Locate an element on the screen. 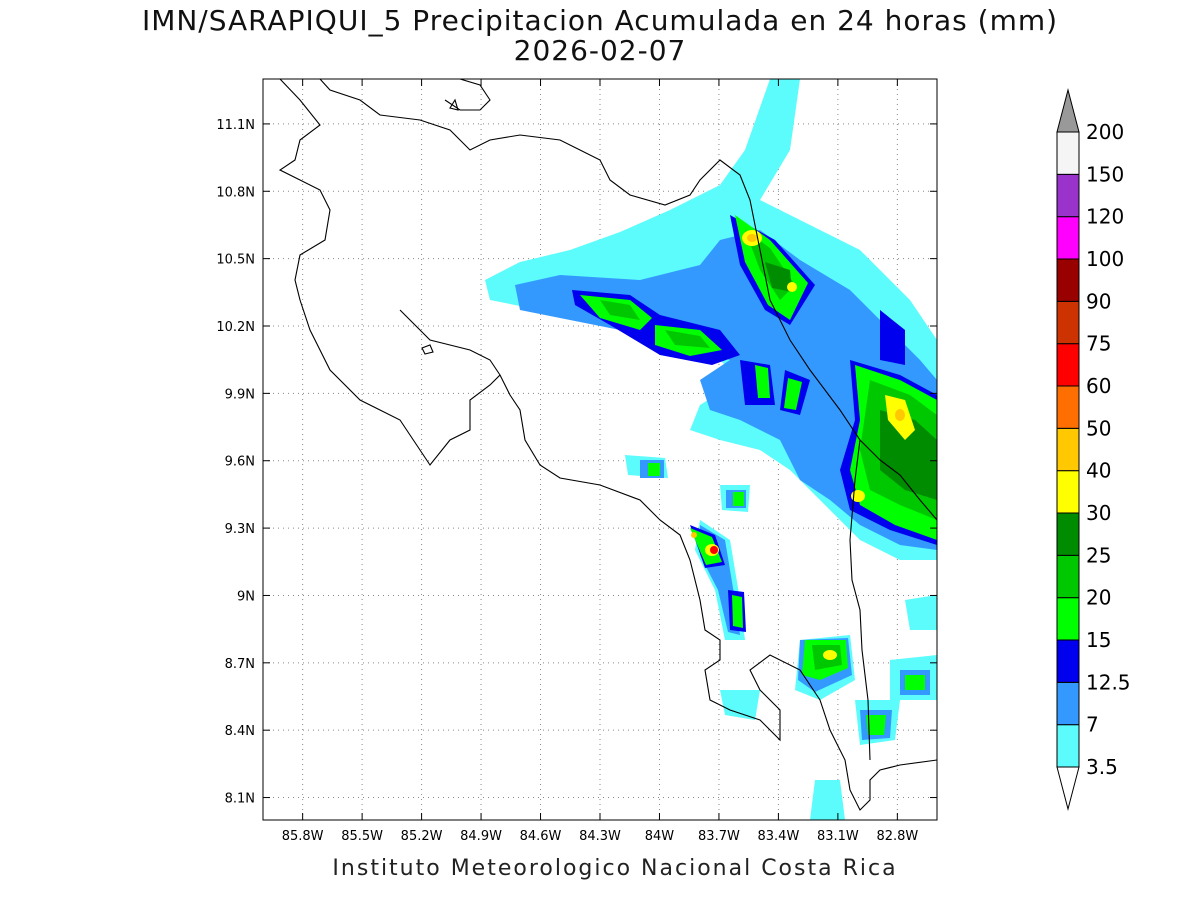  colorbar-label: 7 is located at coordinates (1092, 725).